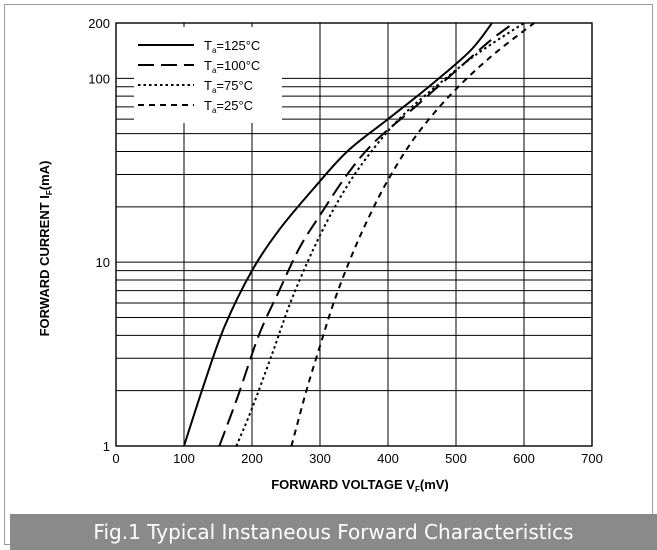 Image resolution: width=657 pixels, height=550 pixels. Describe the element at coordinates (252, 458) in the screenshot. I see `x-tick-label: 200` at that location.